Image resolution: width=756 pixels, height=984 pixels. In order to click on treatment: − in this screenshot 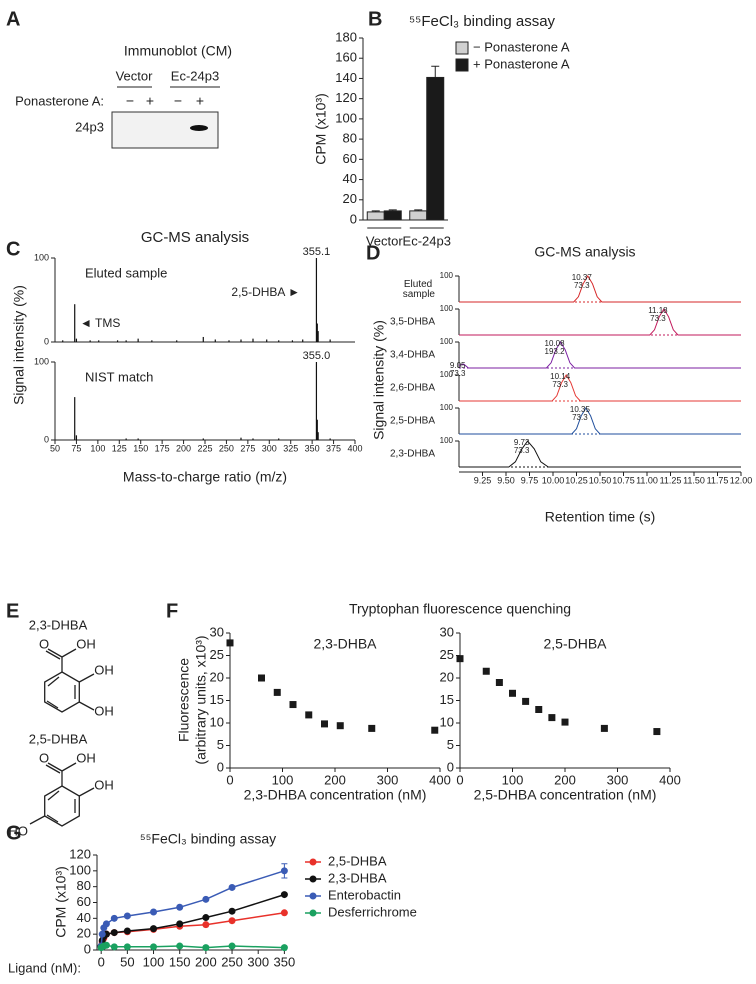, I will do `click(130, 101)`.